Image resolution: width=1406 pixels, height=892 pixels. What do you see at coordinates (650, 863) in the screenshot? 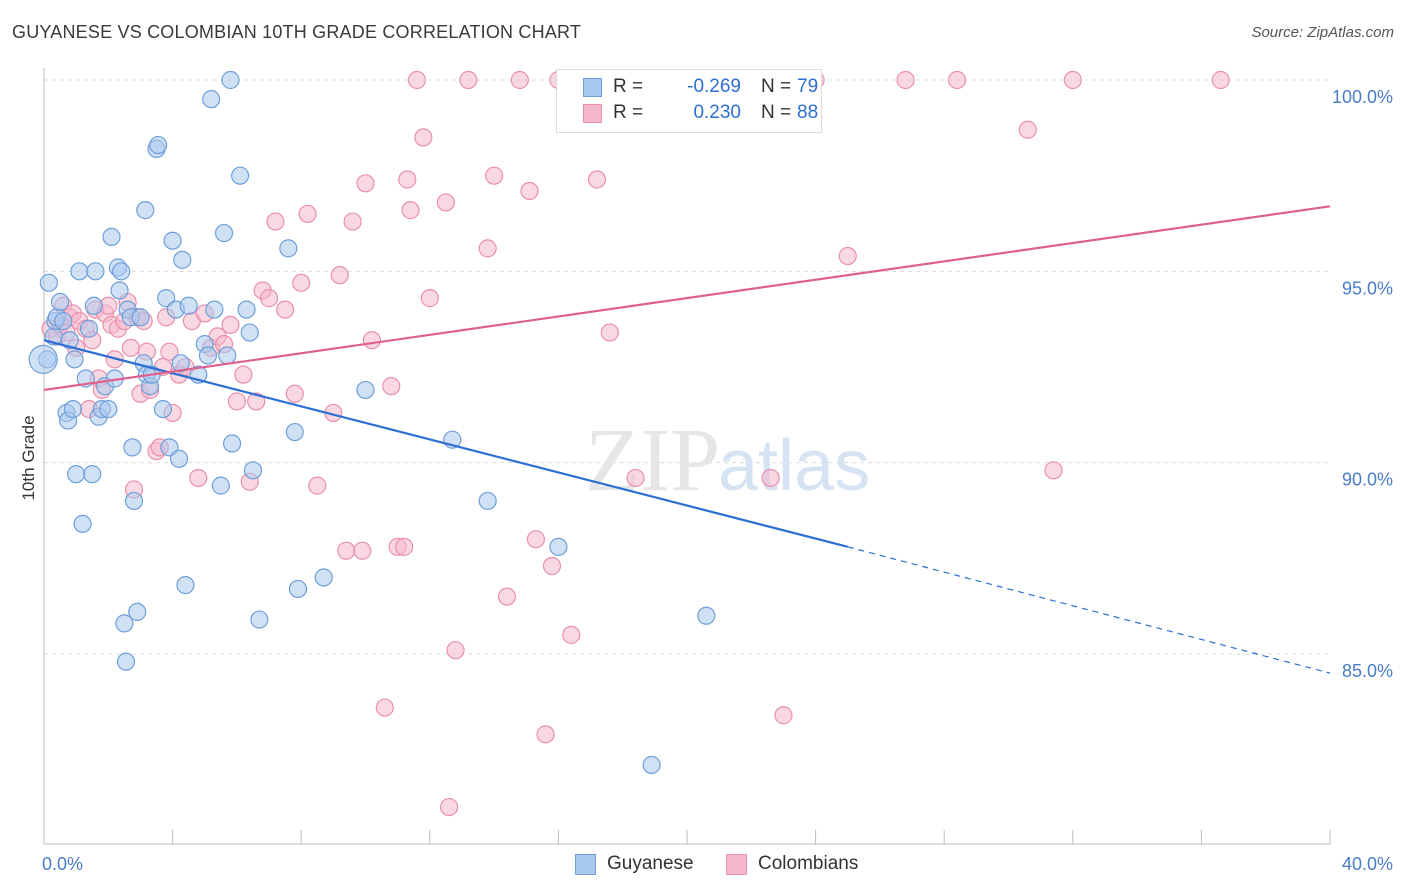
I see `guyanese-legend-label: Guyanese` at bounding box center [650, 863].